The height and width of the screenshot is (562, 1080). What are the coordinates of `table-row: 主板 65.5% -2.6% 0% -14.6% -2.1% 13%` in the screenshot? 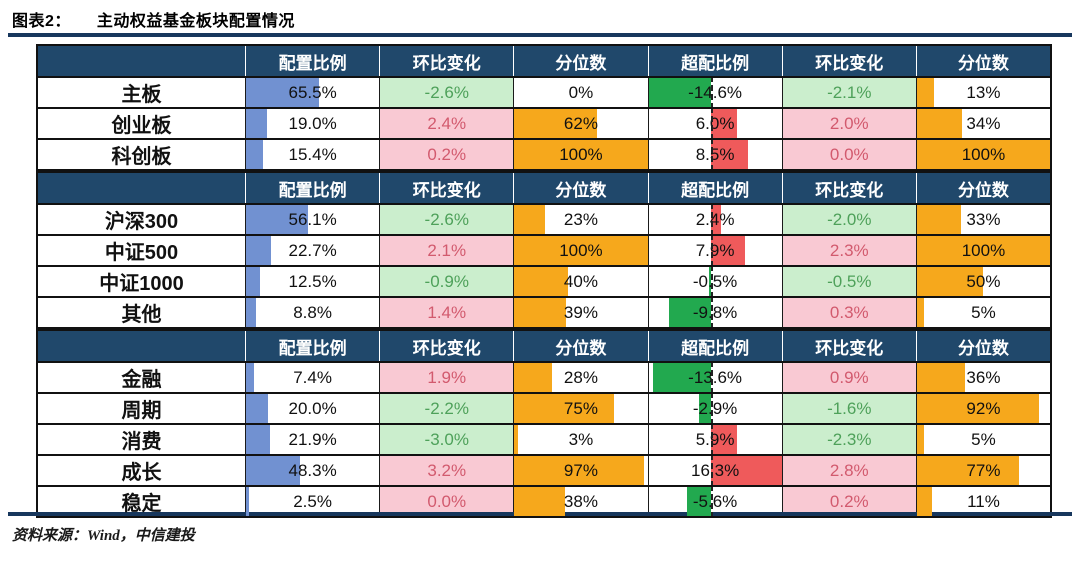 It's located at (544, 93).